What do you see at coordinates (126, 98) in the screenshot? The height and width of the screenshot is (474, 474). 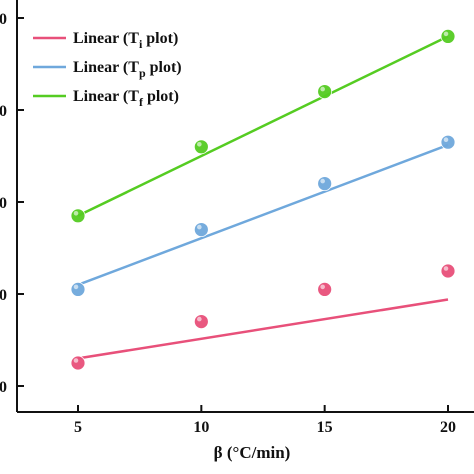 I see `legend-label: Linear (Tf plot)` at bounding box center [126, 98].